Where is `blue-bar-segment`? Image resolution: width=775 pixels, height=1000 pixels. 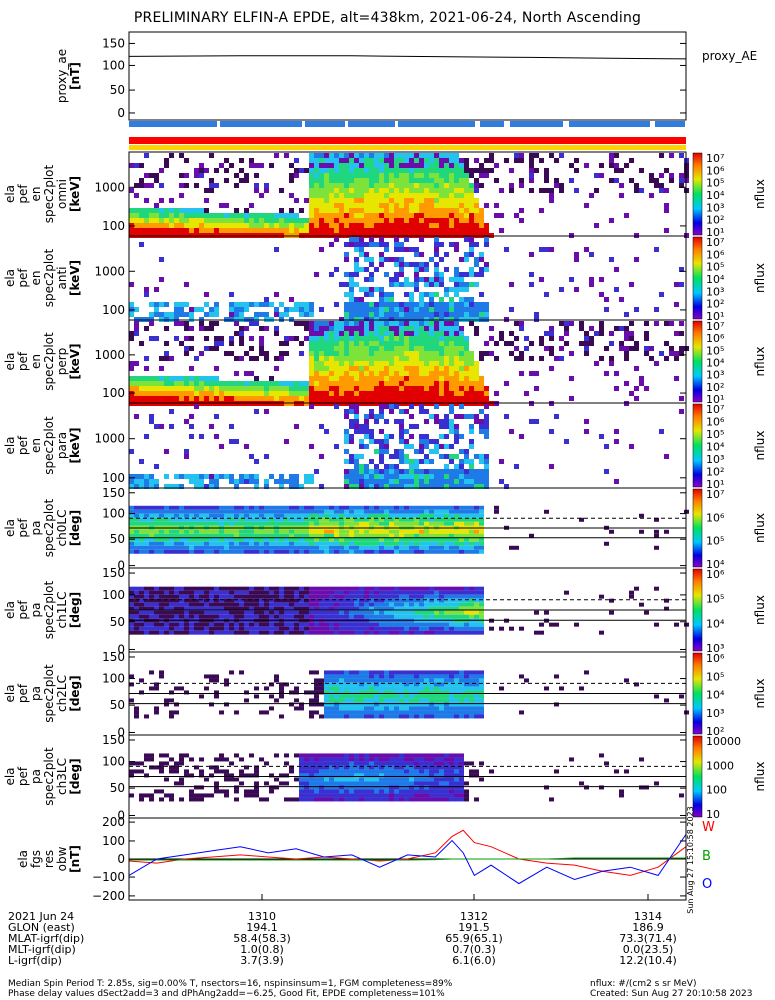
blue-bar-segment is located at coordinates (436, 124).